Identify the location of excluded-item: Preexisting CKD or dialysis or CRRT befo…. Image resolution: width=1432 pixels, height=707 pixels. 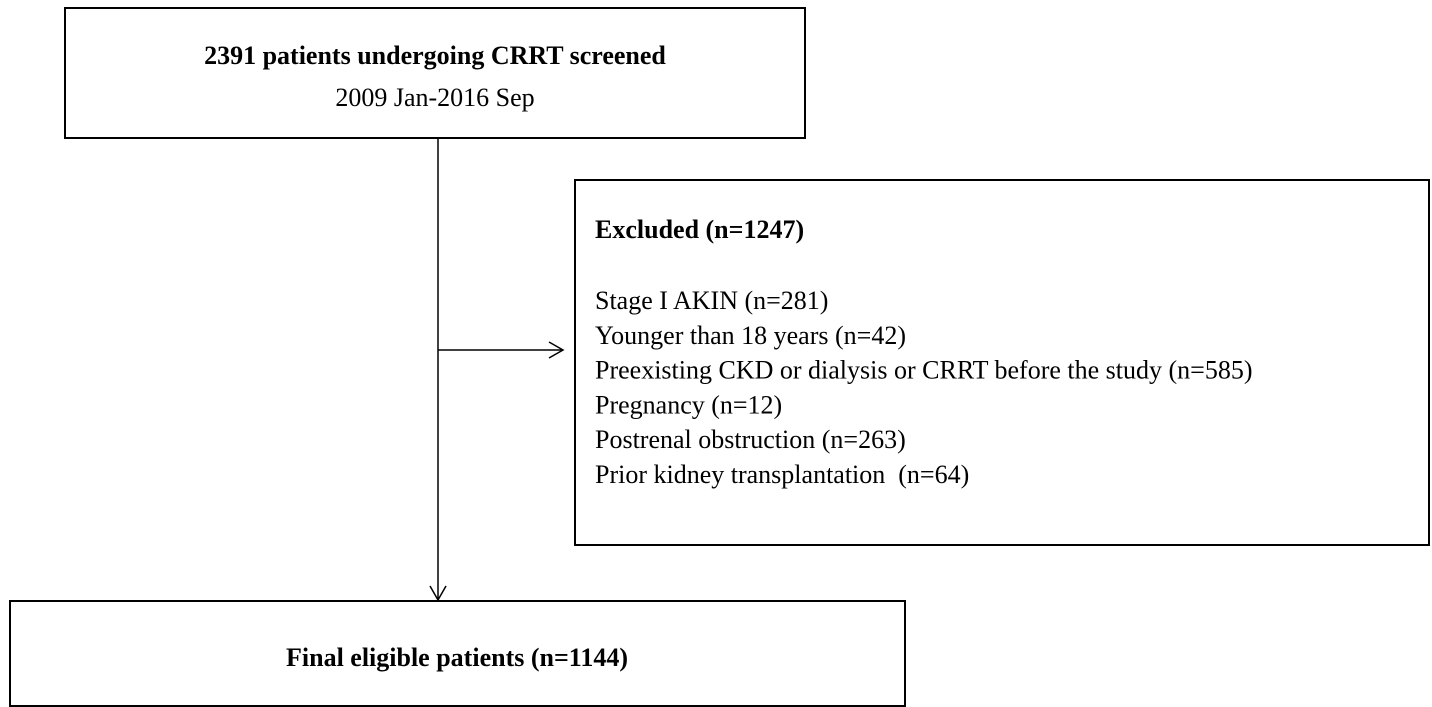
(924, 370).